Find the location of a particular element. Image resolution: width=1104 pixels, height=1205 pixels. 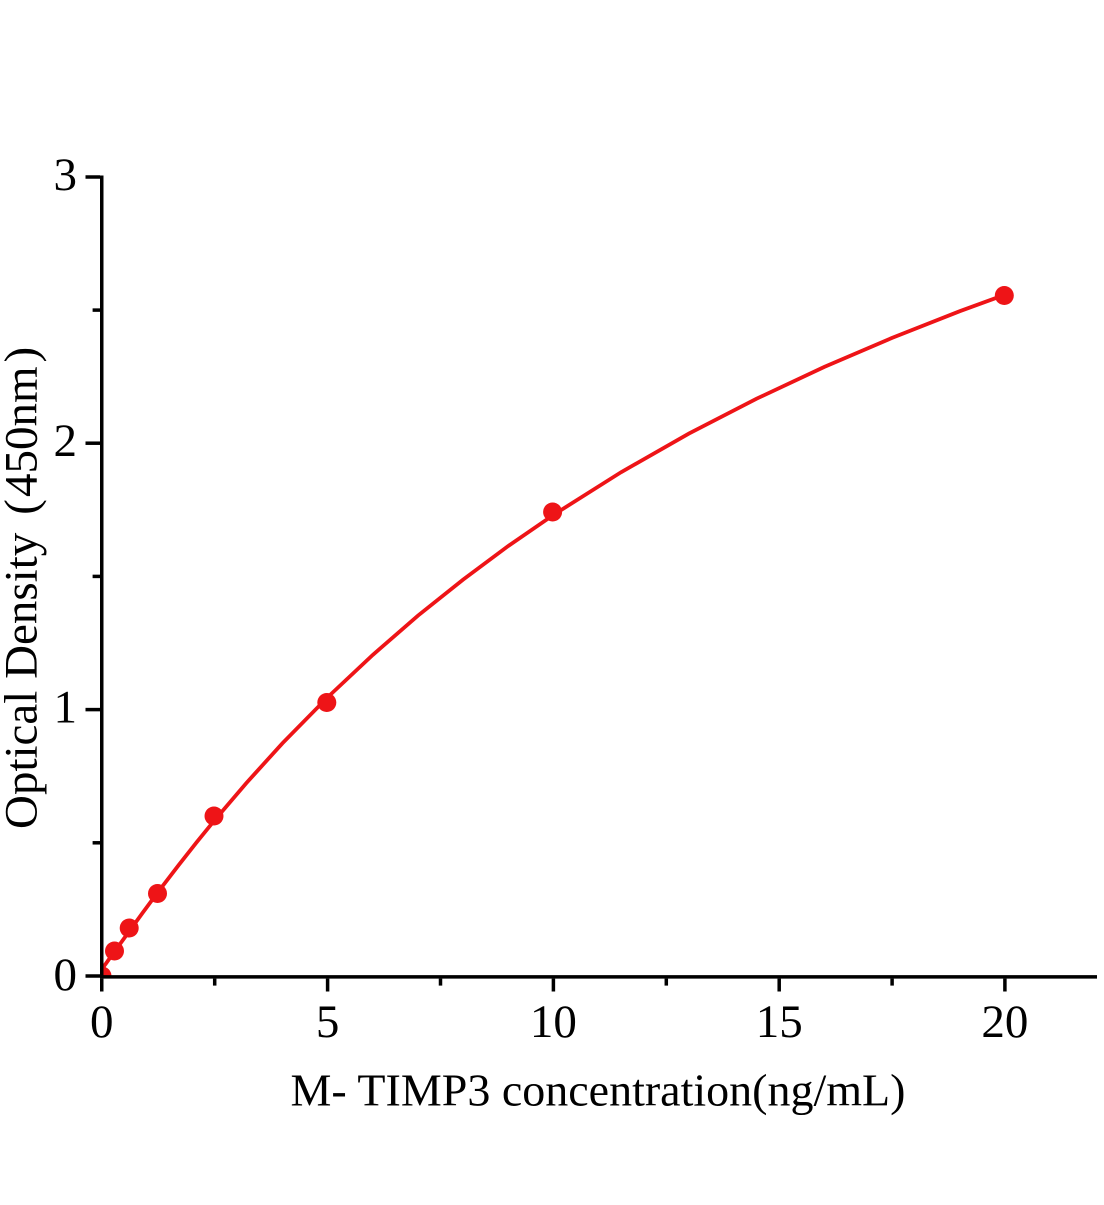

svg-text: Optical Density(450nm) is located at coordinates (24, 588).